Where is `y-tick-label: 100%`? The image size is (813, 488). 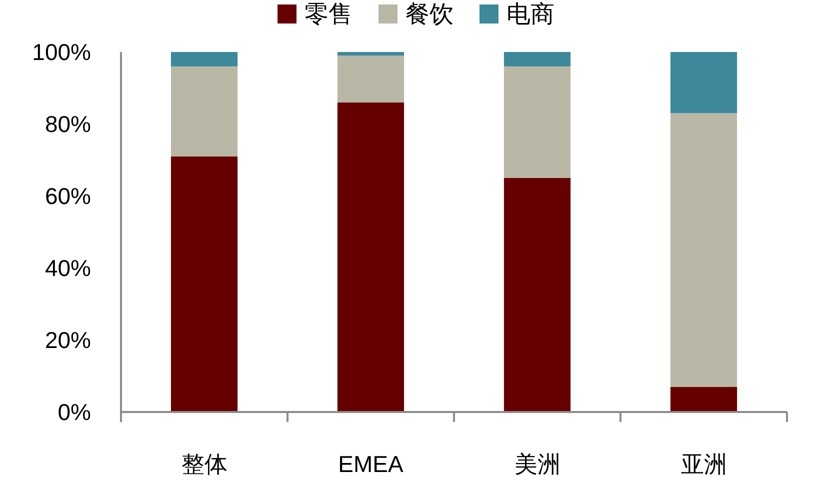 y-tick-label: 100% is located at coordinates (61, 52).